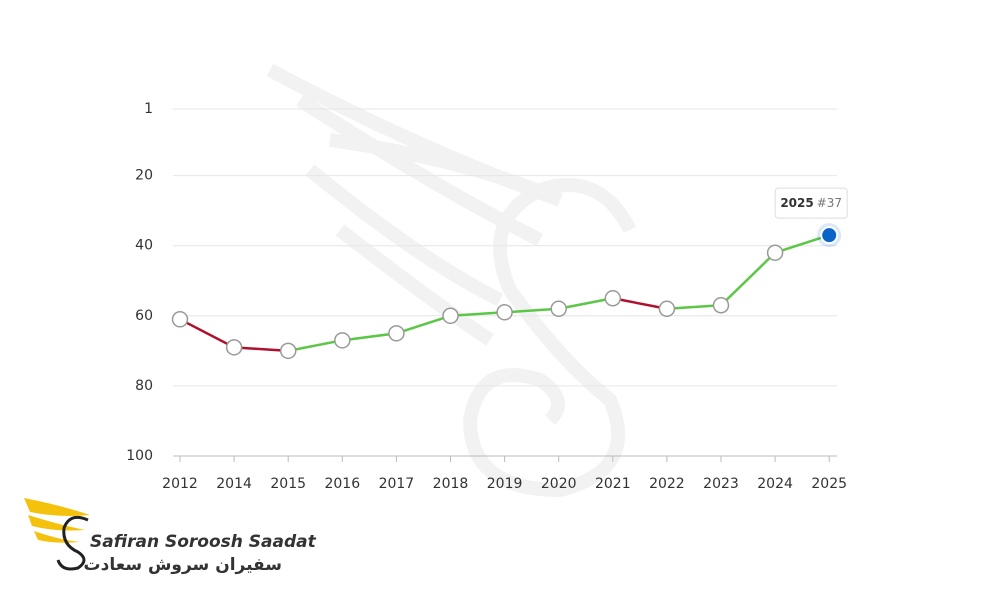  I want to click on y-tick-label: 60, so click(144, 316).